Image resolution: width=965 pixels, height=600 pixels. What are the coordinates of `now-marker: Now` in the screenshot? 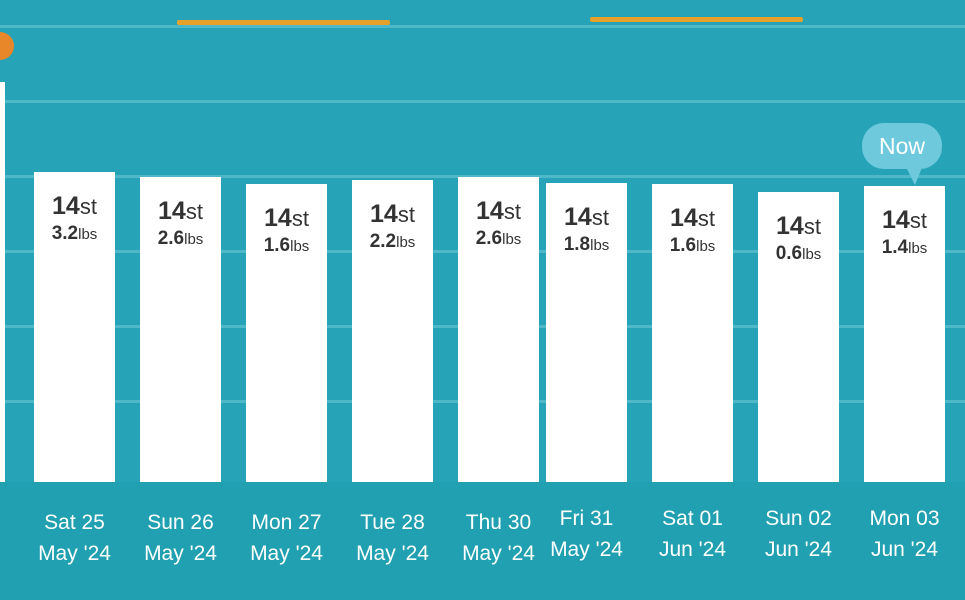 It's located at (902, 146).